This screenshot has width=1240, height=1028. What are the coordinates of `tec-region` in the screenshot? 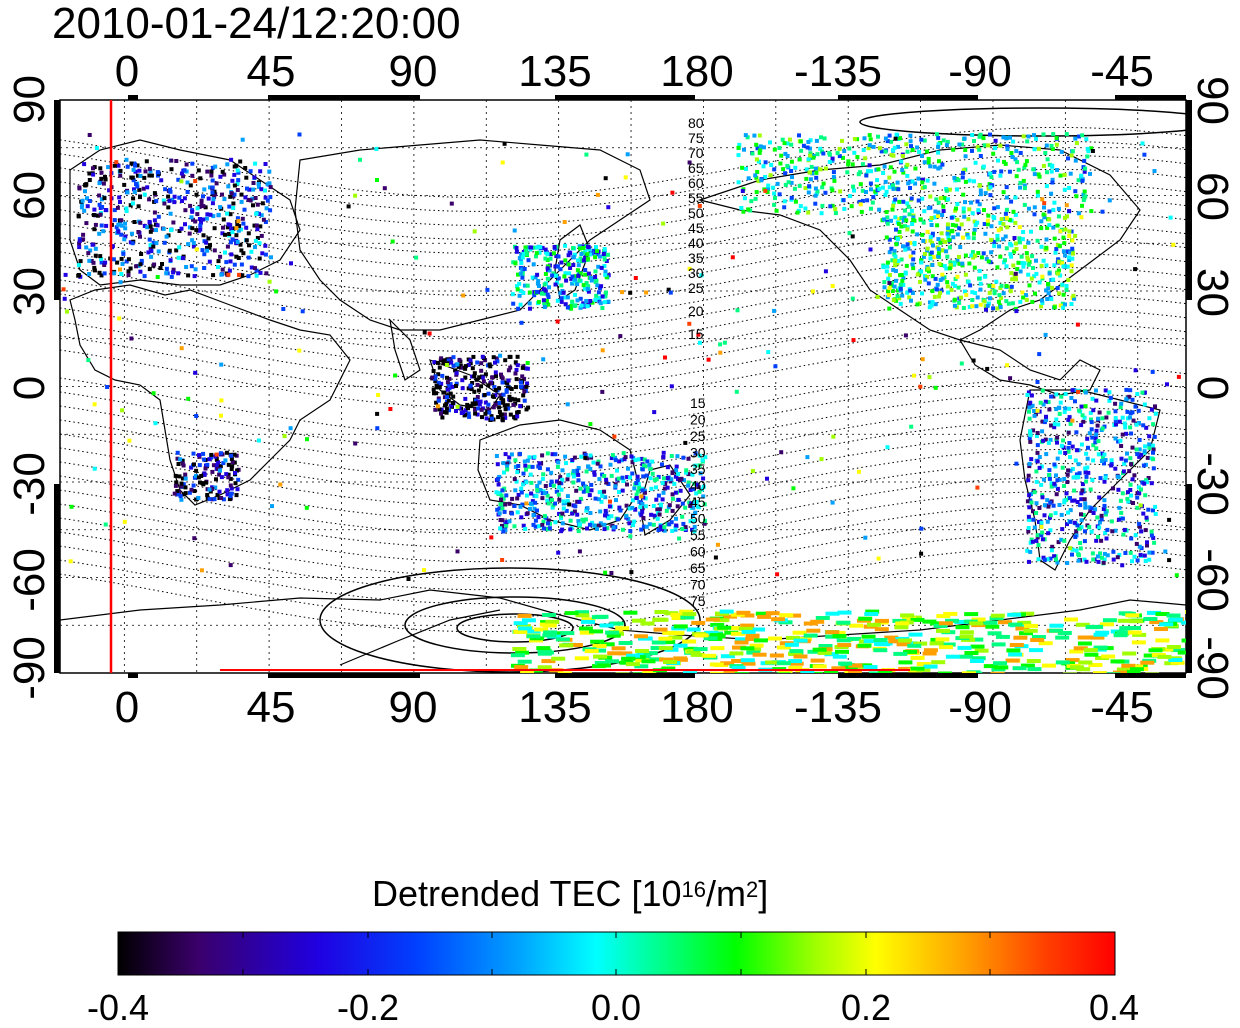 It's located at (206, 476).